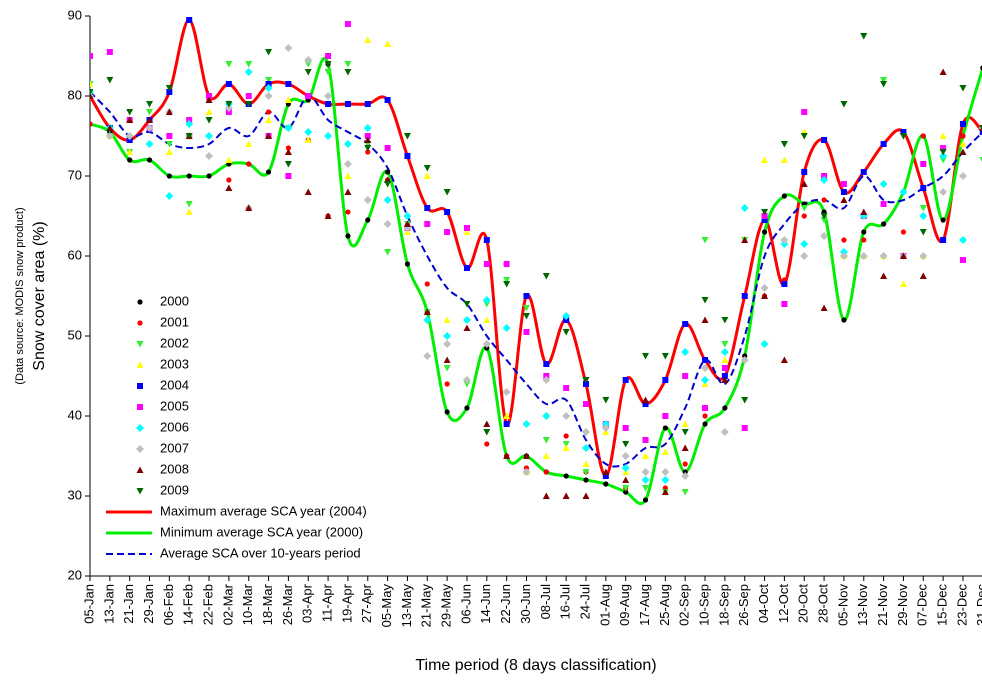 Image resolution: width=982 pixels, height=682 pixels. I want to click on x-tick-label: 28-Oct, so click(823, 603).